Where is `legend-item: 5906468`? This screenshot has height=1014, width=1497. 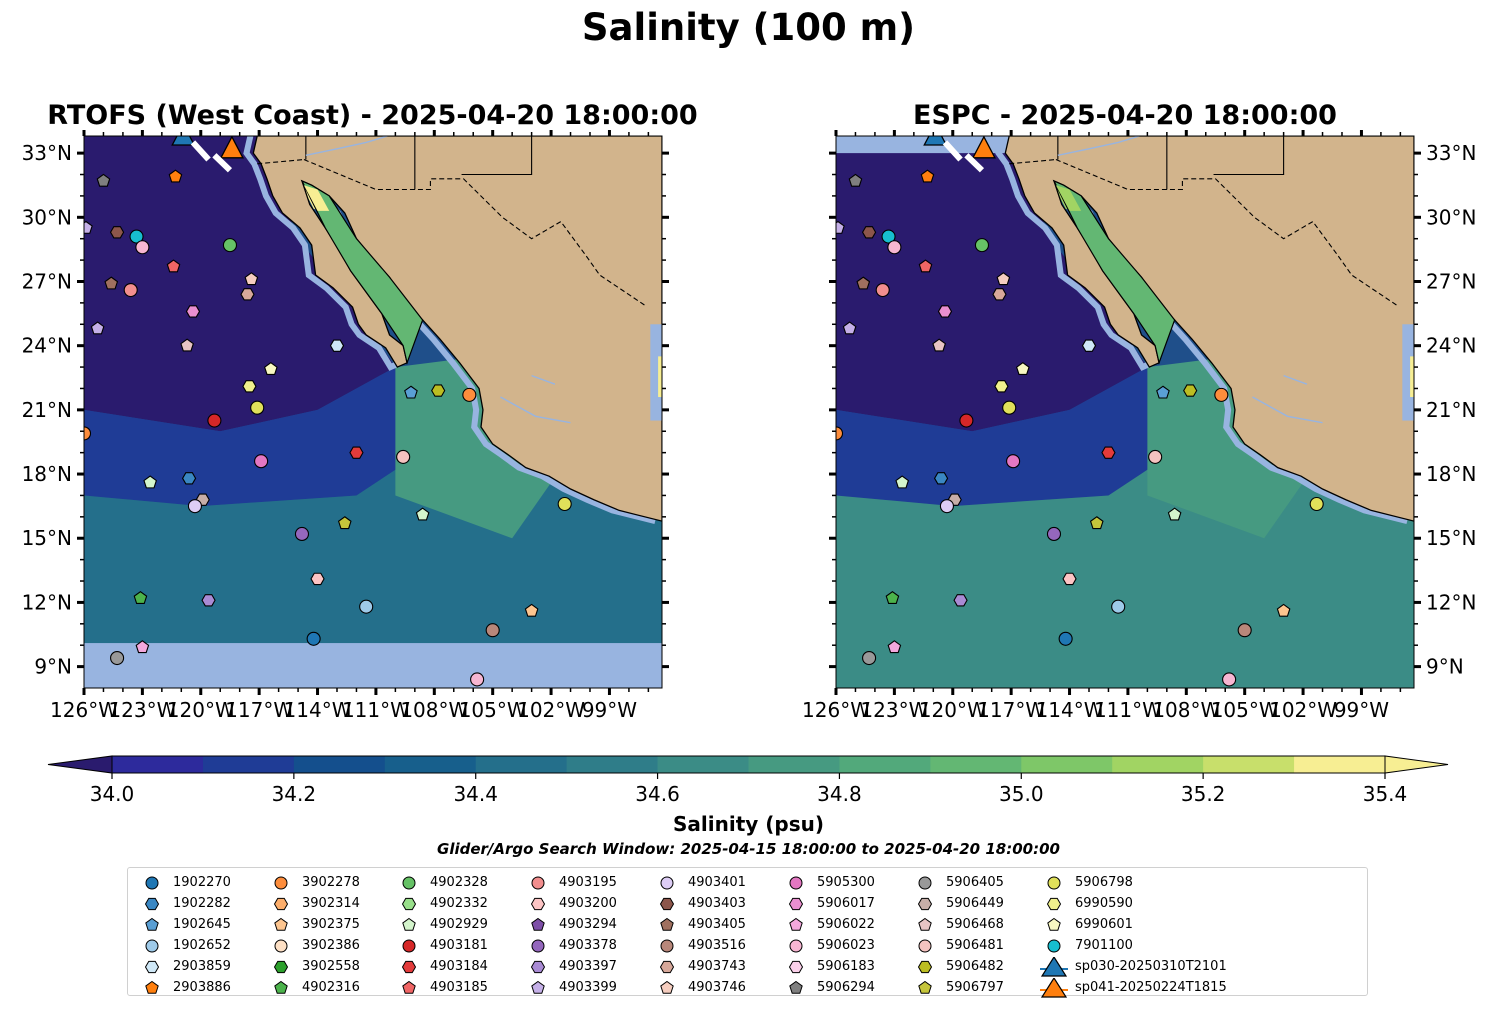
legend-item: 5906468 is located at coordinates (957, 924).